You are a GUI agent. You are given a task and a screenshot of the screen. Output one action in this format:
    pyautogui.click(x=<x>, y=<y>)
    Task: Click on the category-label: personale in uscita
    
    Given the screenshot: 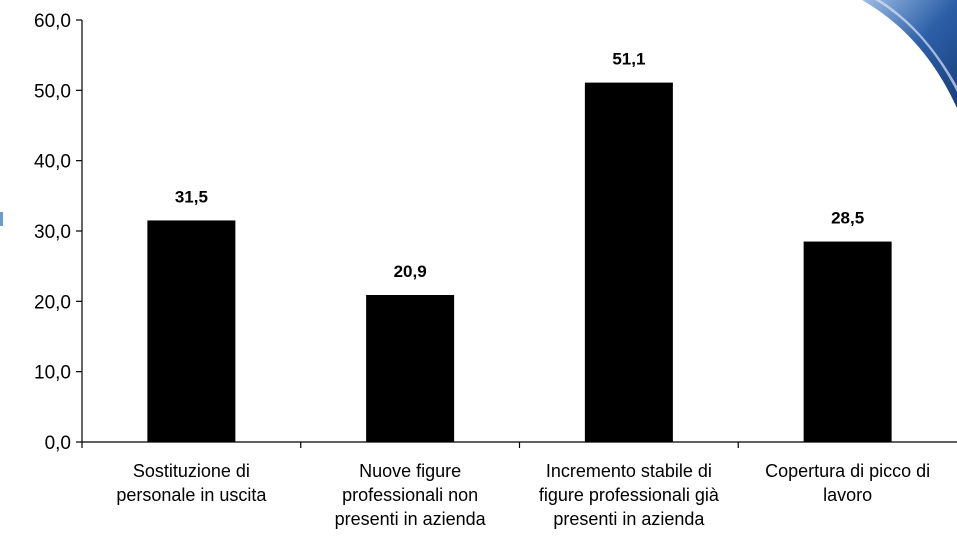 What is the action you would take?
    pyautogui.click(x=191, y=495)
    